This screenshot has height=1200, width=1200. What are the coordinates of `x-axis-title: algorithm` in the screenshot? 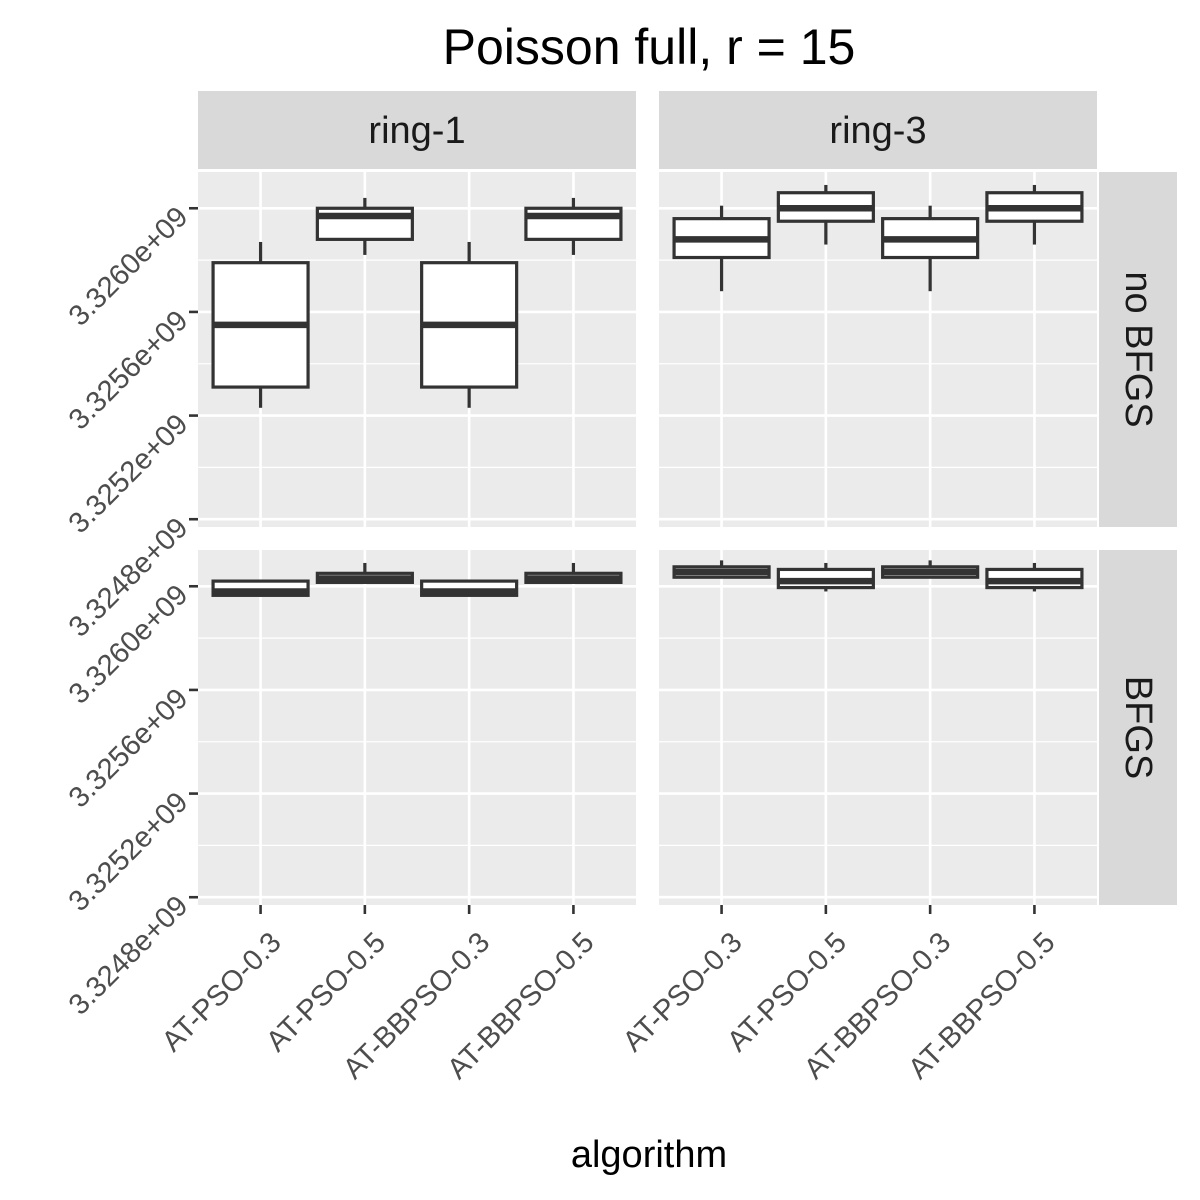 It's located at (649, 1155).